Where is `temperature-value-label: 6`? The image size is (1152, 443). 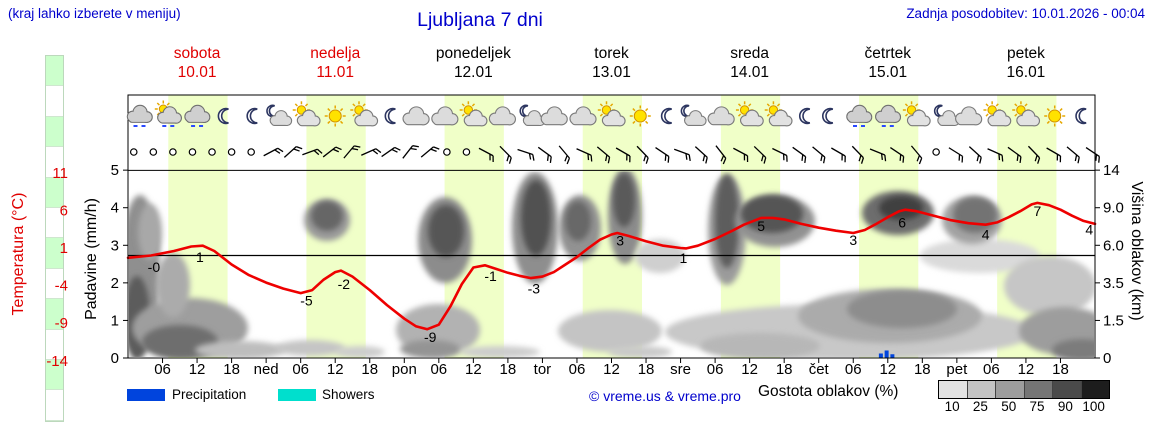 temperature-value-label: 6 is located at coordinates (902, 222).